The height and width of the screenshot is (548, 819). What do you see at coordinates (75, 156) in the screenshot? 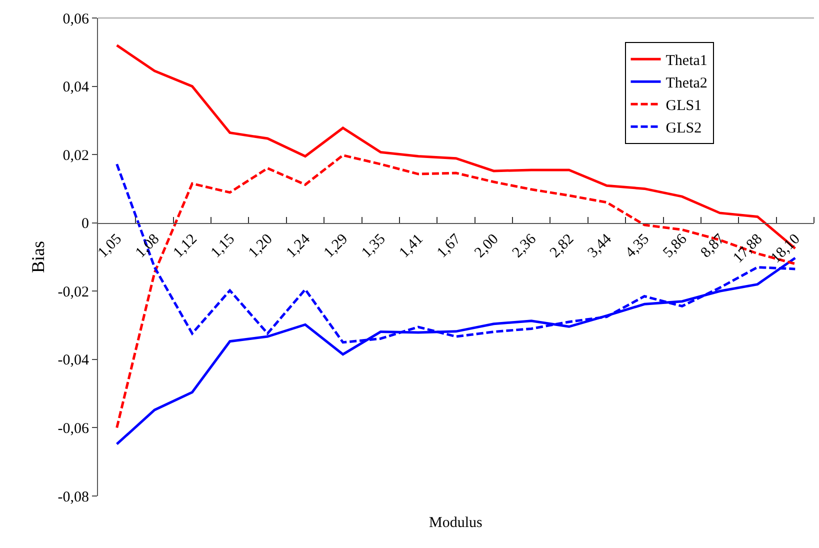
I see `y-tick-label: 0,02` at bounding box center [75, 156].